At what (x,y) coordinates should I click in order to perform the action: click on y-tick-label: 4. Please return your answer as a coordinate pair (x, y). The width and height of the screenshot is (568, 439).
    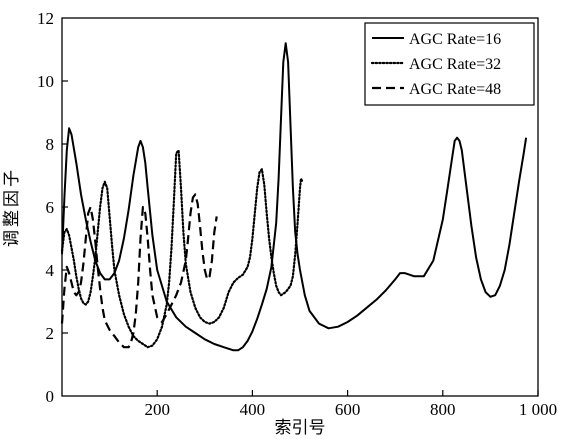
    Looking at the image, I should click on (50, 270).